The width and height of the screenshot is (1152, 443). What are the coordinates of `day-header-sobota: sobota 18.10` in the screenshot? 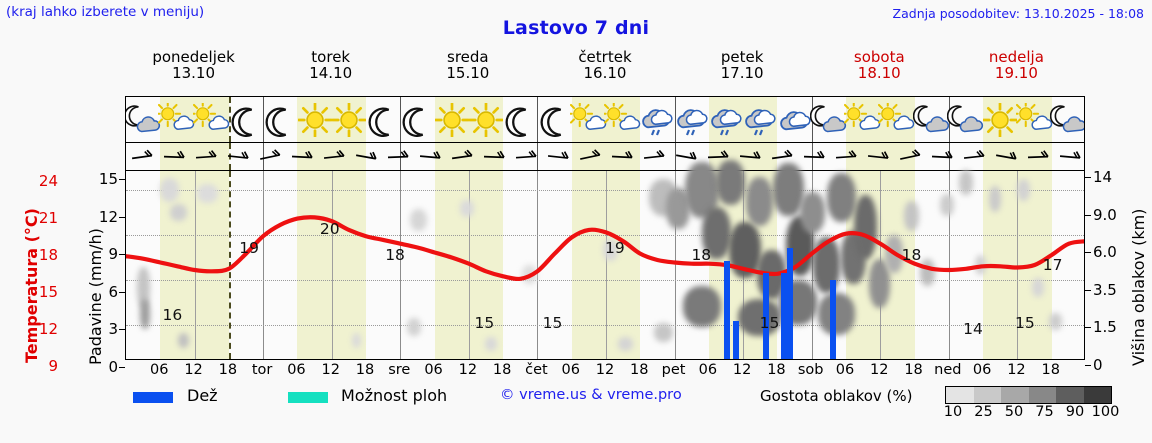 It's located at (879, 65).